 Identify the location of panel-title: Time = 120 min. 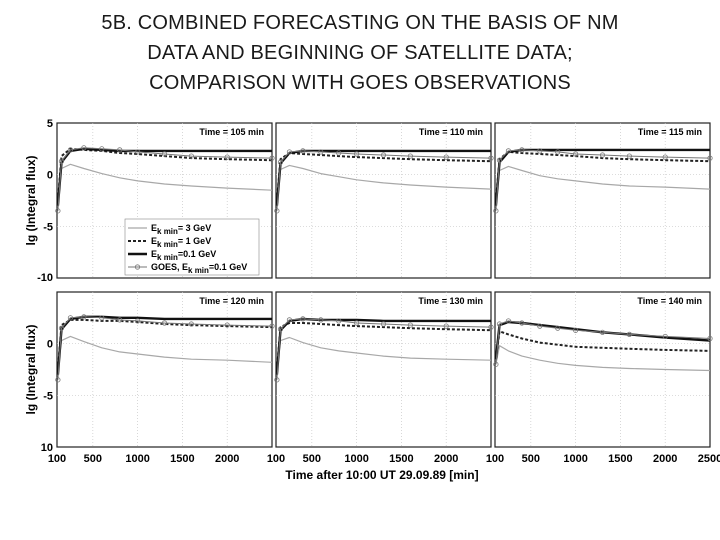
(231, 301).